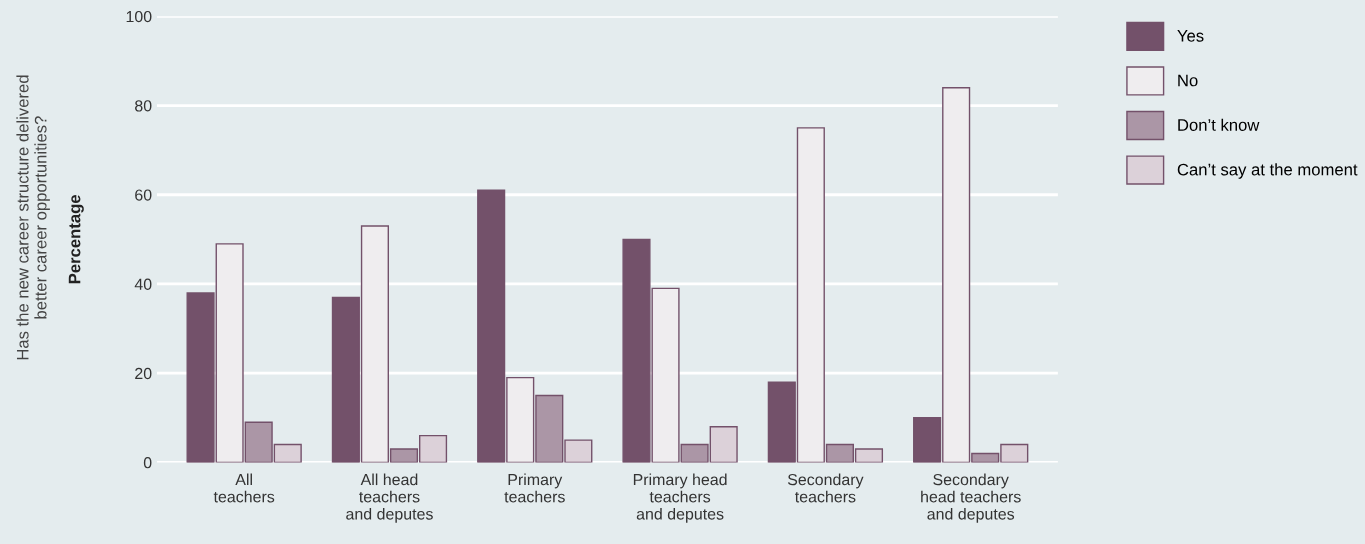  What do you see at coordinates (143, 284) in the screenshot?
I see `y-tick-label: 40` at bounding box center [143, 284].